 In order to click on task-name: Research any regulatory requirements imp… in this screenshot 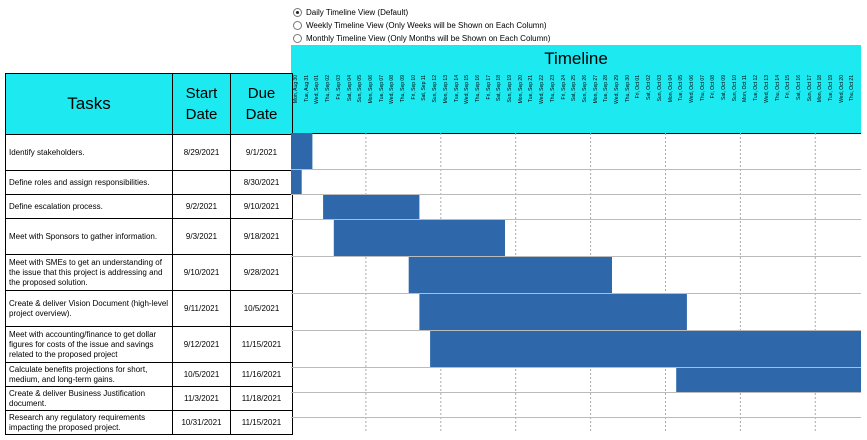, I will do `click(89, 422)`.